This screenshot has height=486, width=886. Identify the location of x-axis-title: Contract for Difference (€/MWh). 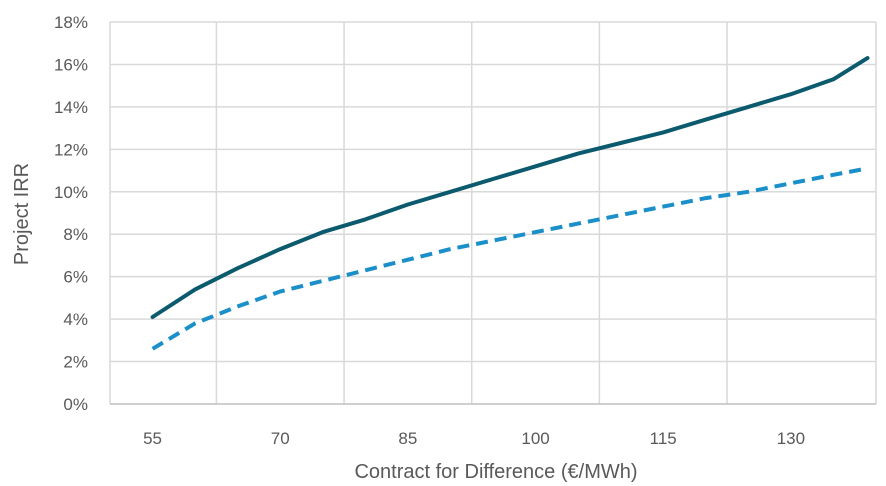
(495, 472).